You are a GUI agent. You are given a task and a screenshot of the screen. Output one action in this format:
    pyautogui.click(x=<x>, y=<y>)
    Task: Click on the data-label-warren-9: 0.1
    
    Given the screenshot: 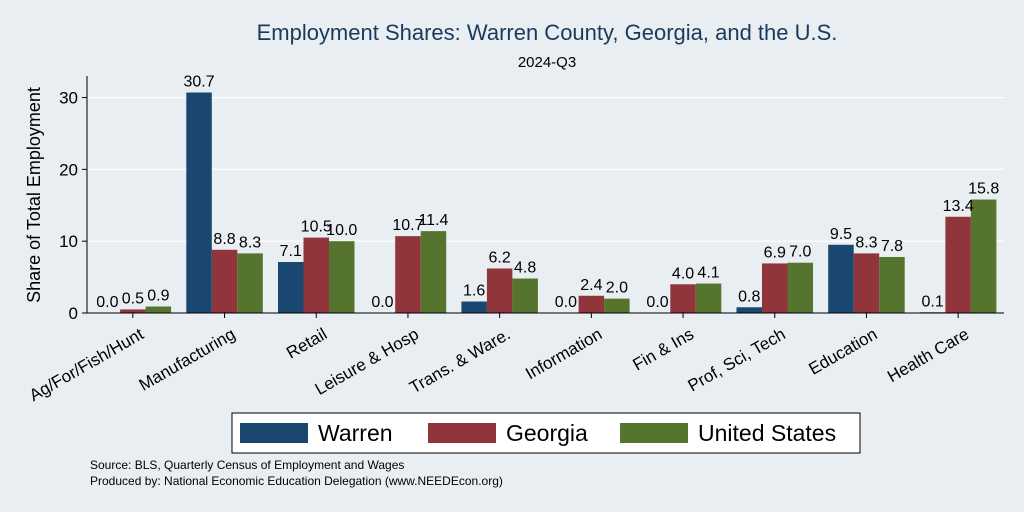 What is the action you would take?
    pyautogui.click(x=933, y=301)
    